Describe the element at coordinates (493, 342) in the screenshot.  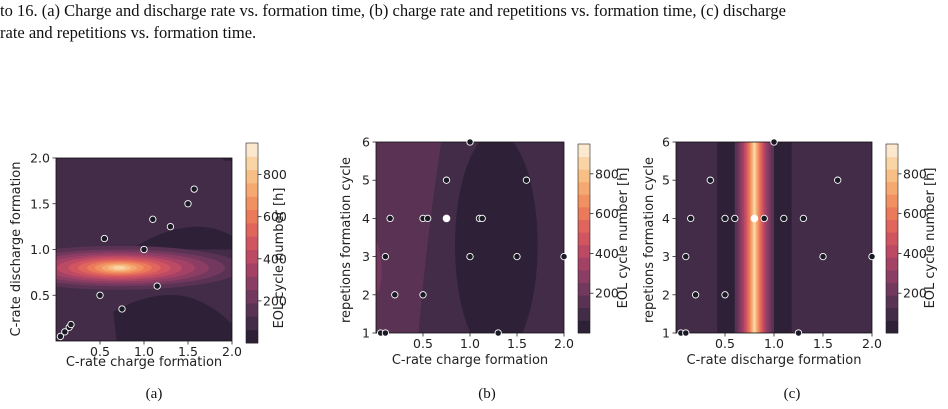
I see `x-ticks-b: 0.5 1.0 1.5 2.0` at that location.